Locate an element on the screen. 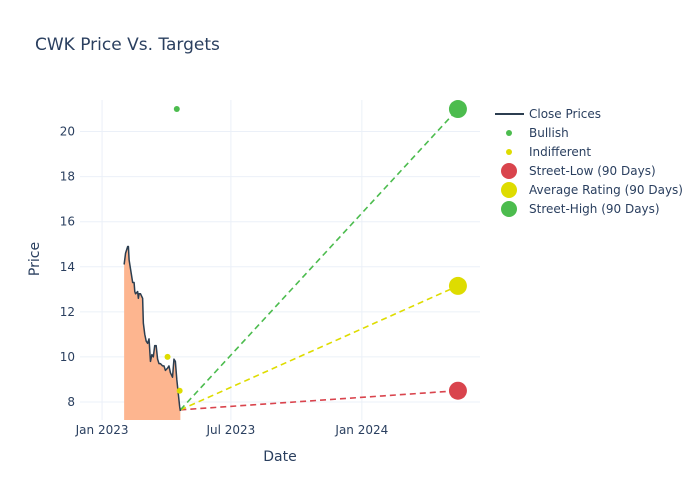  y-axis-ticks: 8 10 12 14 16 18 20 is located at coordinates (67, 267).